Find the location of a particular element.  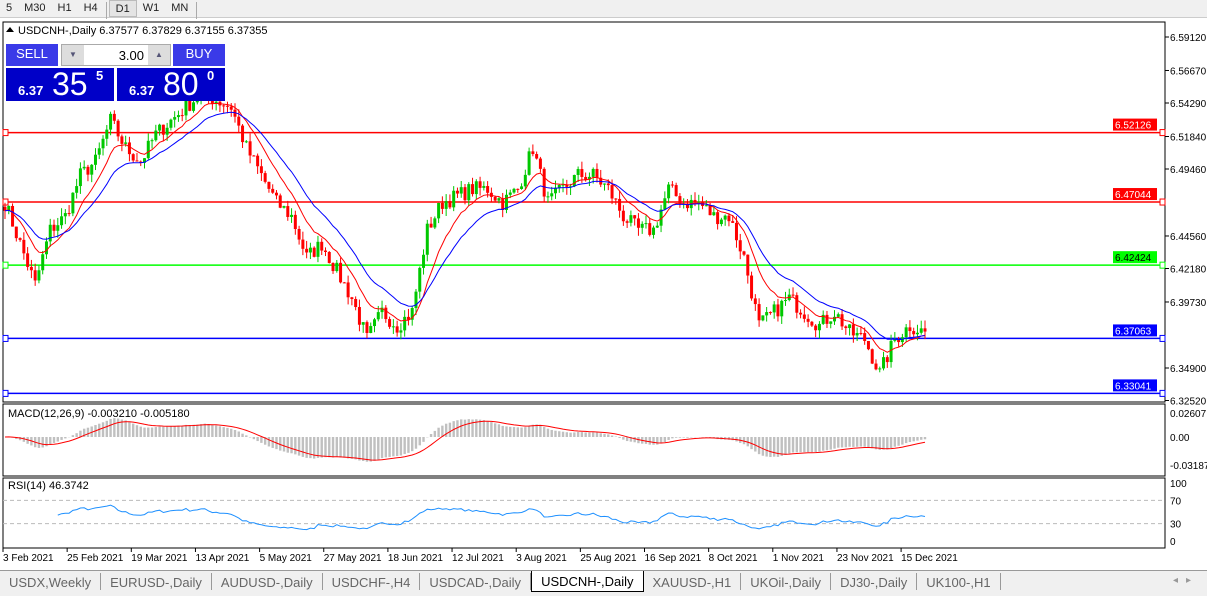

price-axis-label: 6.39730 is located at coordinates (1188, 303).